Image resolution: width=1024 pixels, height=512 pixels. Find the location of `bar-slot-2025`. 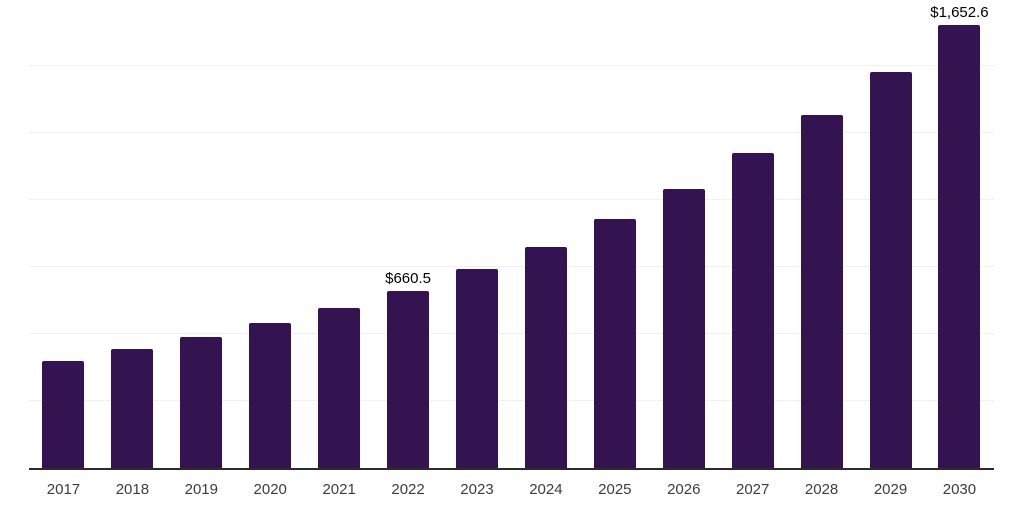

bar-slot-2025 is located at coordinates (614, 234).